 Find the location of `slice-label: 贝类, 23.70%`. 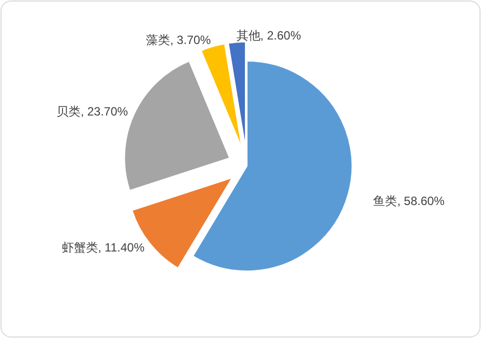

slice-label: 贝类, 23.70% is located at coordinates (92, 111).